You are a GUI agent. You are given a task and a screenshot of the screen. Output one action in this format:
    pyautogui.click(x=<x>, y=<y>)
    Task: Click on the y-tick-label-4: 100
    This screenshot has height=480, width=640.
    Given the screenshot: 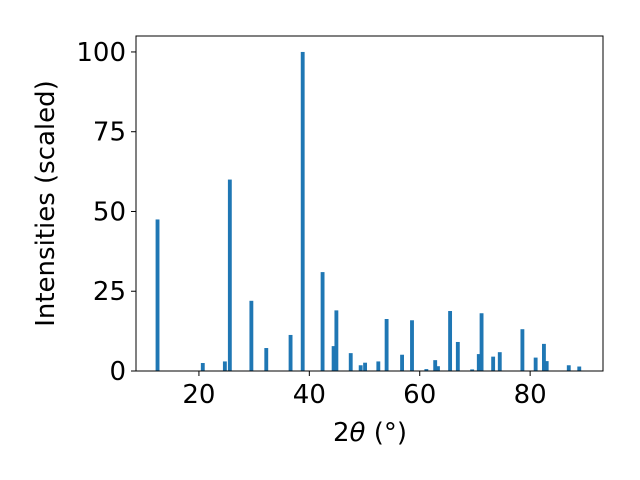 What is the action you would take?
    pyautogui.click(x=101, y=53)
    